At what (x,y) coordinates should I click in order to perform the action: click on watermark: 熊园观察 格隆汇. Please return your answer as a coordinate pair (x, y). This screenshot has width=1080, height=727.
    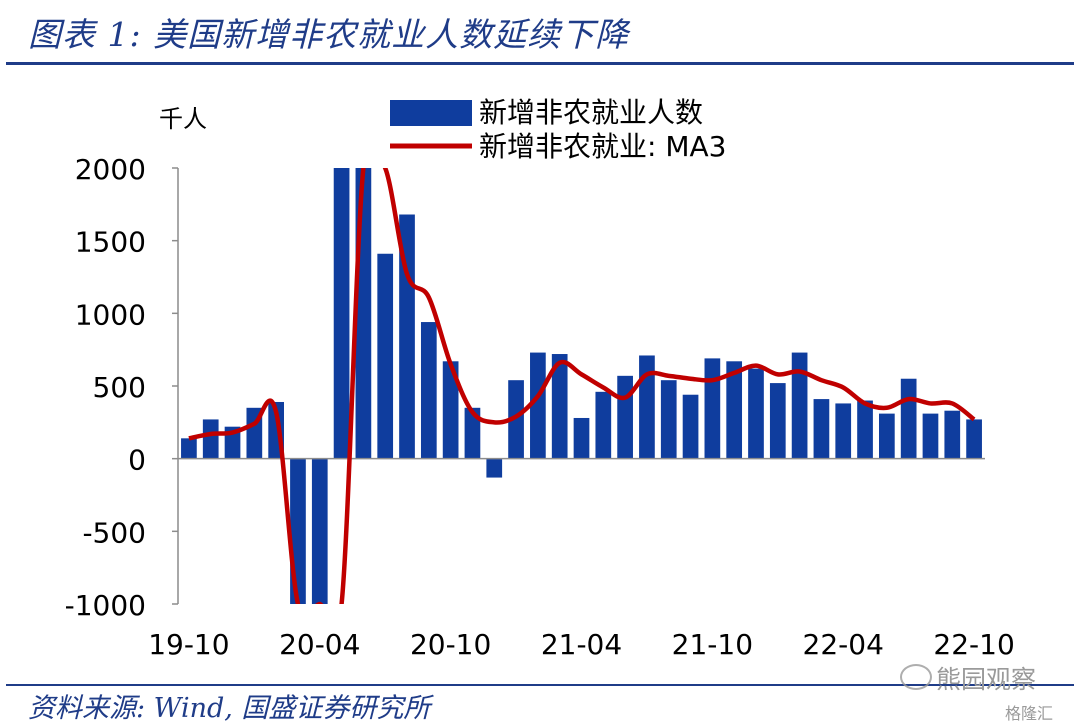
    Looking at the image, I should click on (985, 691).